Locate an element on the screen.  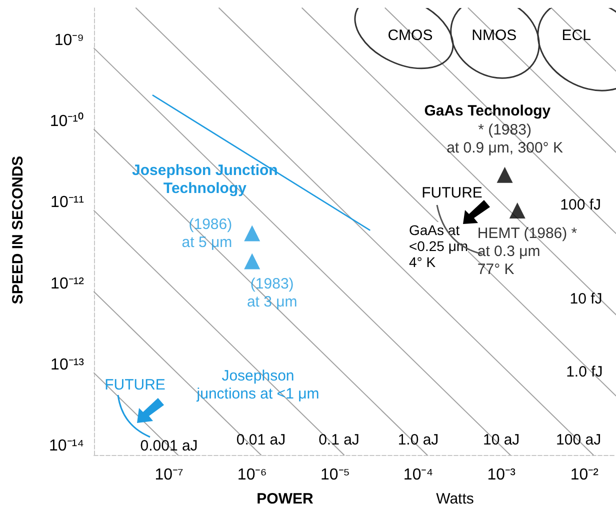
y-tick-label: 10⁻¹³ is located at coordinates (67, 365).